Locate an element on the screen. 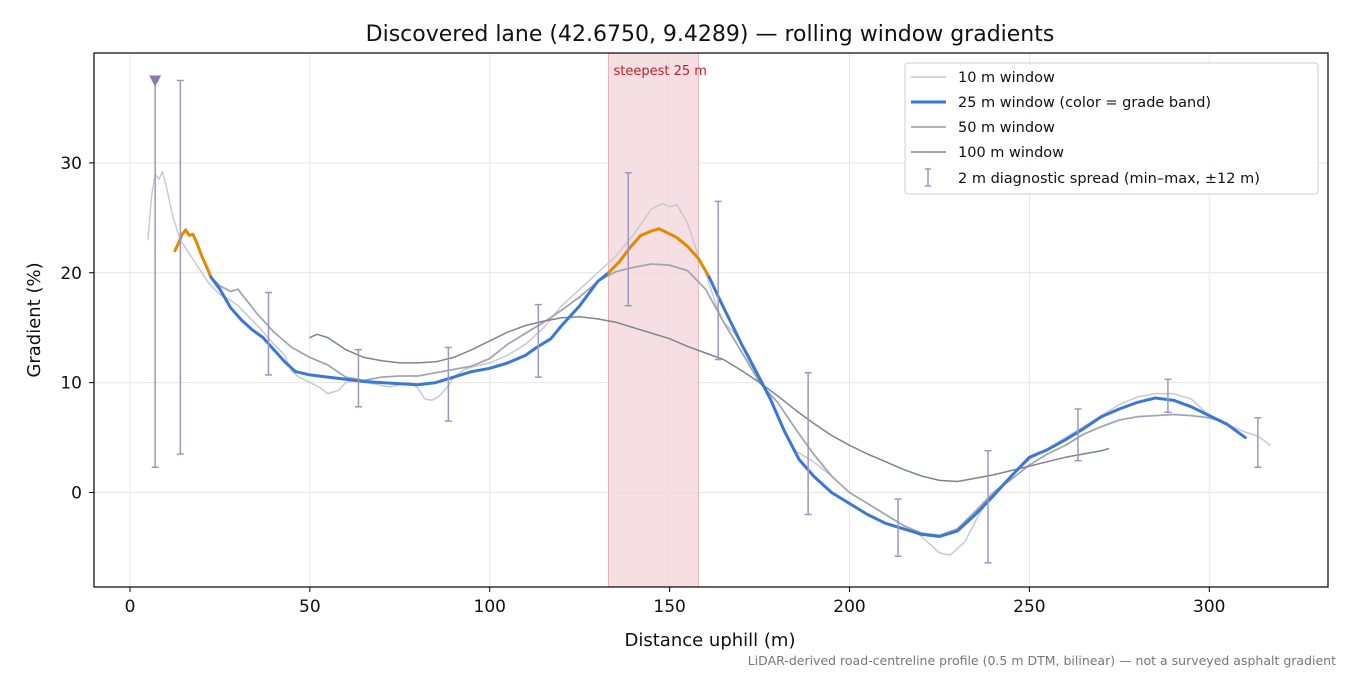 This screenshot has height=675, width=1350. legend-box is located at coordinates (1111, 128).